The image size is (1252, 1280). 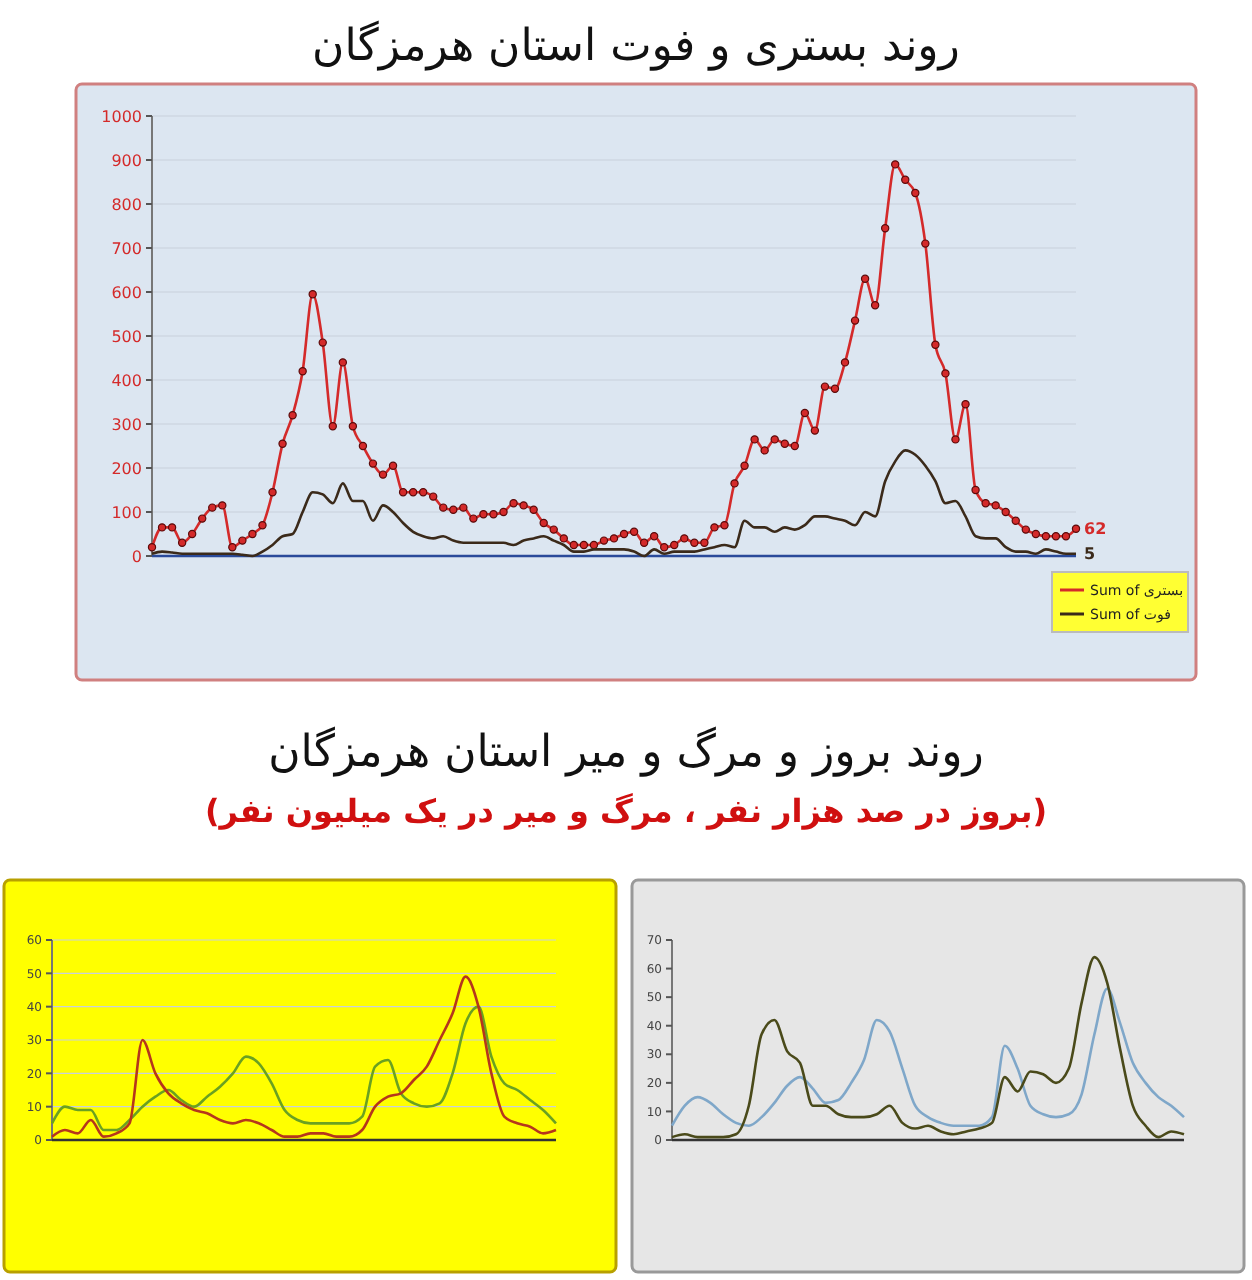 What do you see at coordinates (126, 424) in the screenshot?
I see `y-tick-label: 300` at bounding box center [126, 424].